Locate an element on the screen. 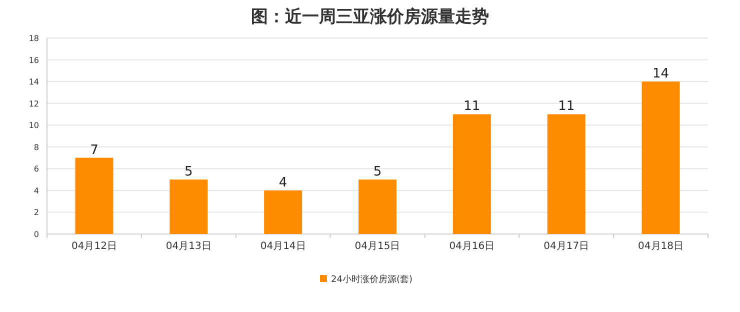 The image size is (740, 312). x-tick-label: 04月15日 is located at coordinates (377, 246).